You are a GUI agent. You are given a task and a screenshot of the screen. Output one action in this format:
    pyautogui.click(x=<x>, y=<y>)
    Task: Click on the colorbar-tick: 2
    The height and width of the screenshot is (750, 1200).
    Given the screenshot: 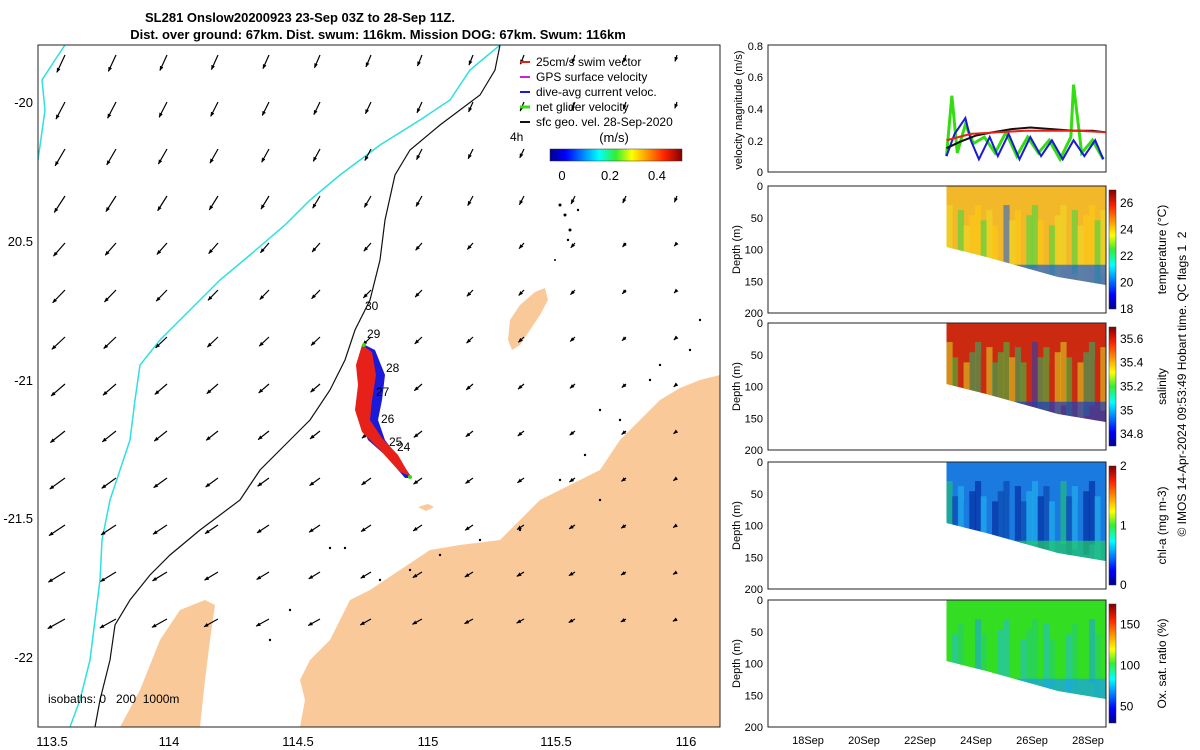 What is the action you would take?
    pyautogui.click(x=1123, y=466)
    